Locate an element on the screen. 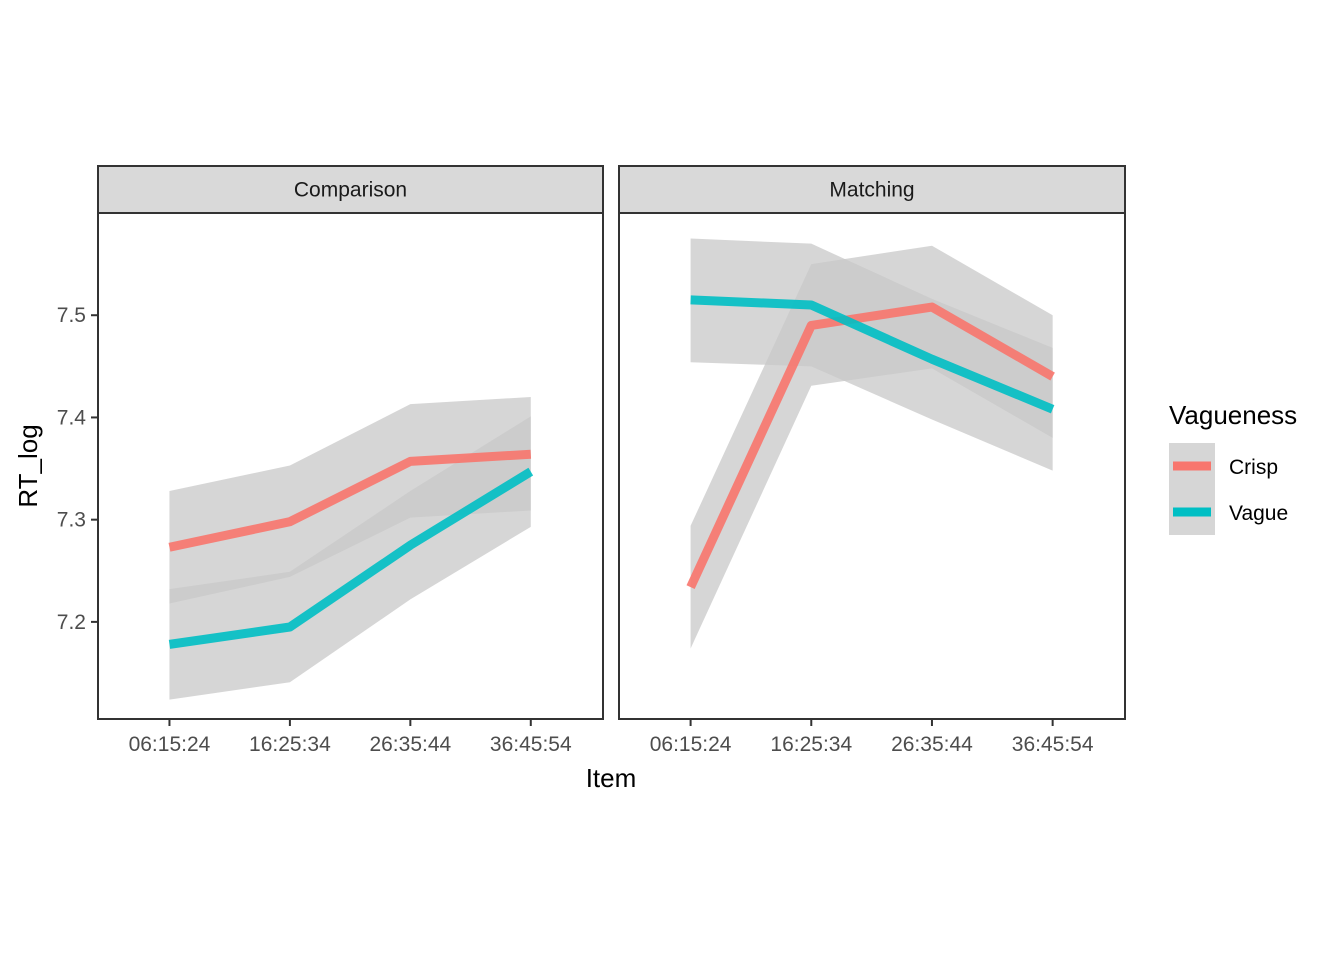 The width and height of the screenshot is (1344, 960). y-tick-label: 7.5 is located at coordinates (71, 315).